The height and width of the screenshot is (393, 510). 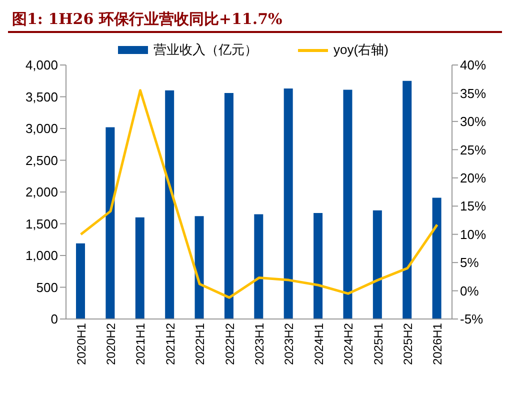 What do you see at coordinates (41, 96) in the screenshot?
I see `y-tick-label: 3,500` at bounding box center [41, 96].